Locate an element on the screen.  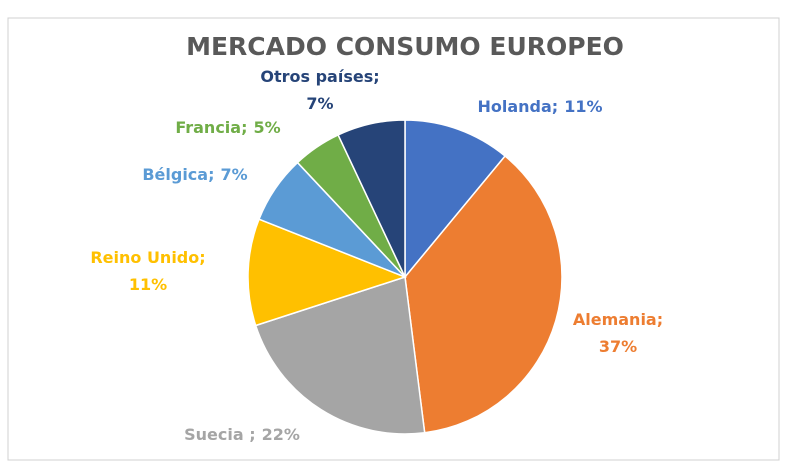
chart-title: MERCADO CONSUMO EUROPEO is located at coordinates (405, 46).